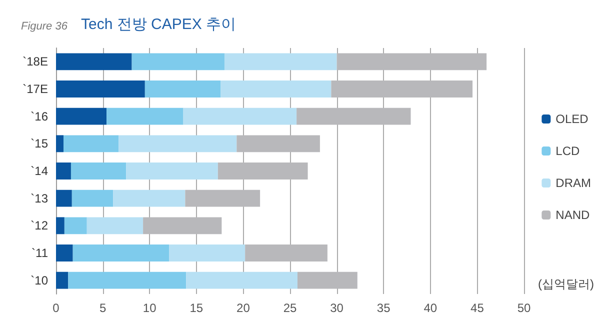 The width and height of the screenshot is (612, 334). What do you see at coordinates (574, 183) in the screenshot?
I see `legend-label: DRAM` at bounding box center [574, 183].